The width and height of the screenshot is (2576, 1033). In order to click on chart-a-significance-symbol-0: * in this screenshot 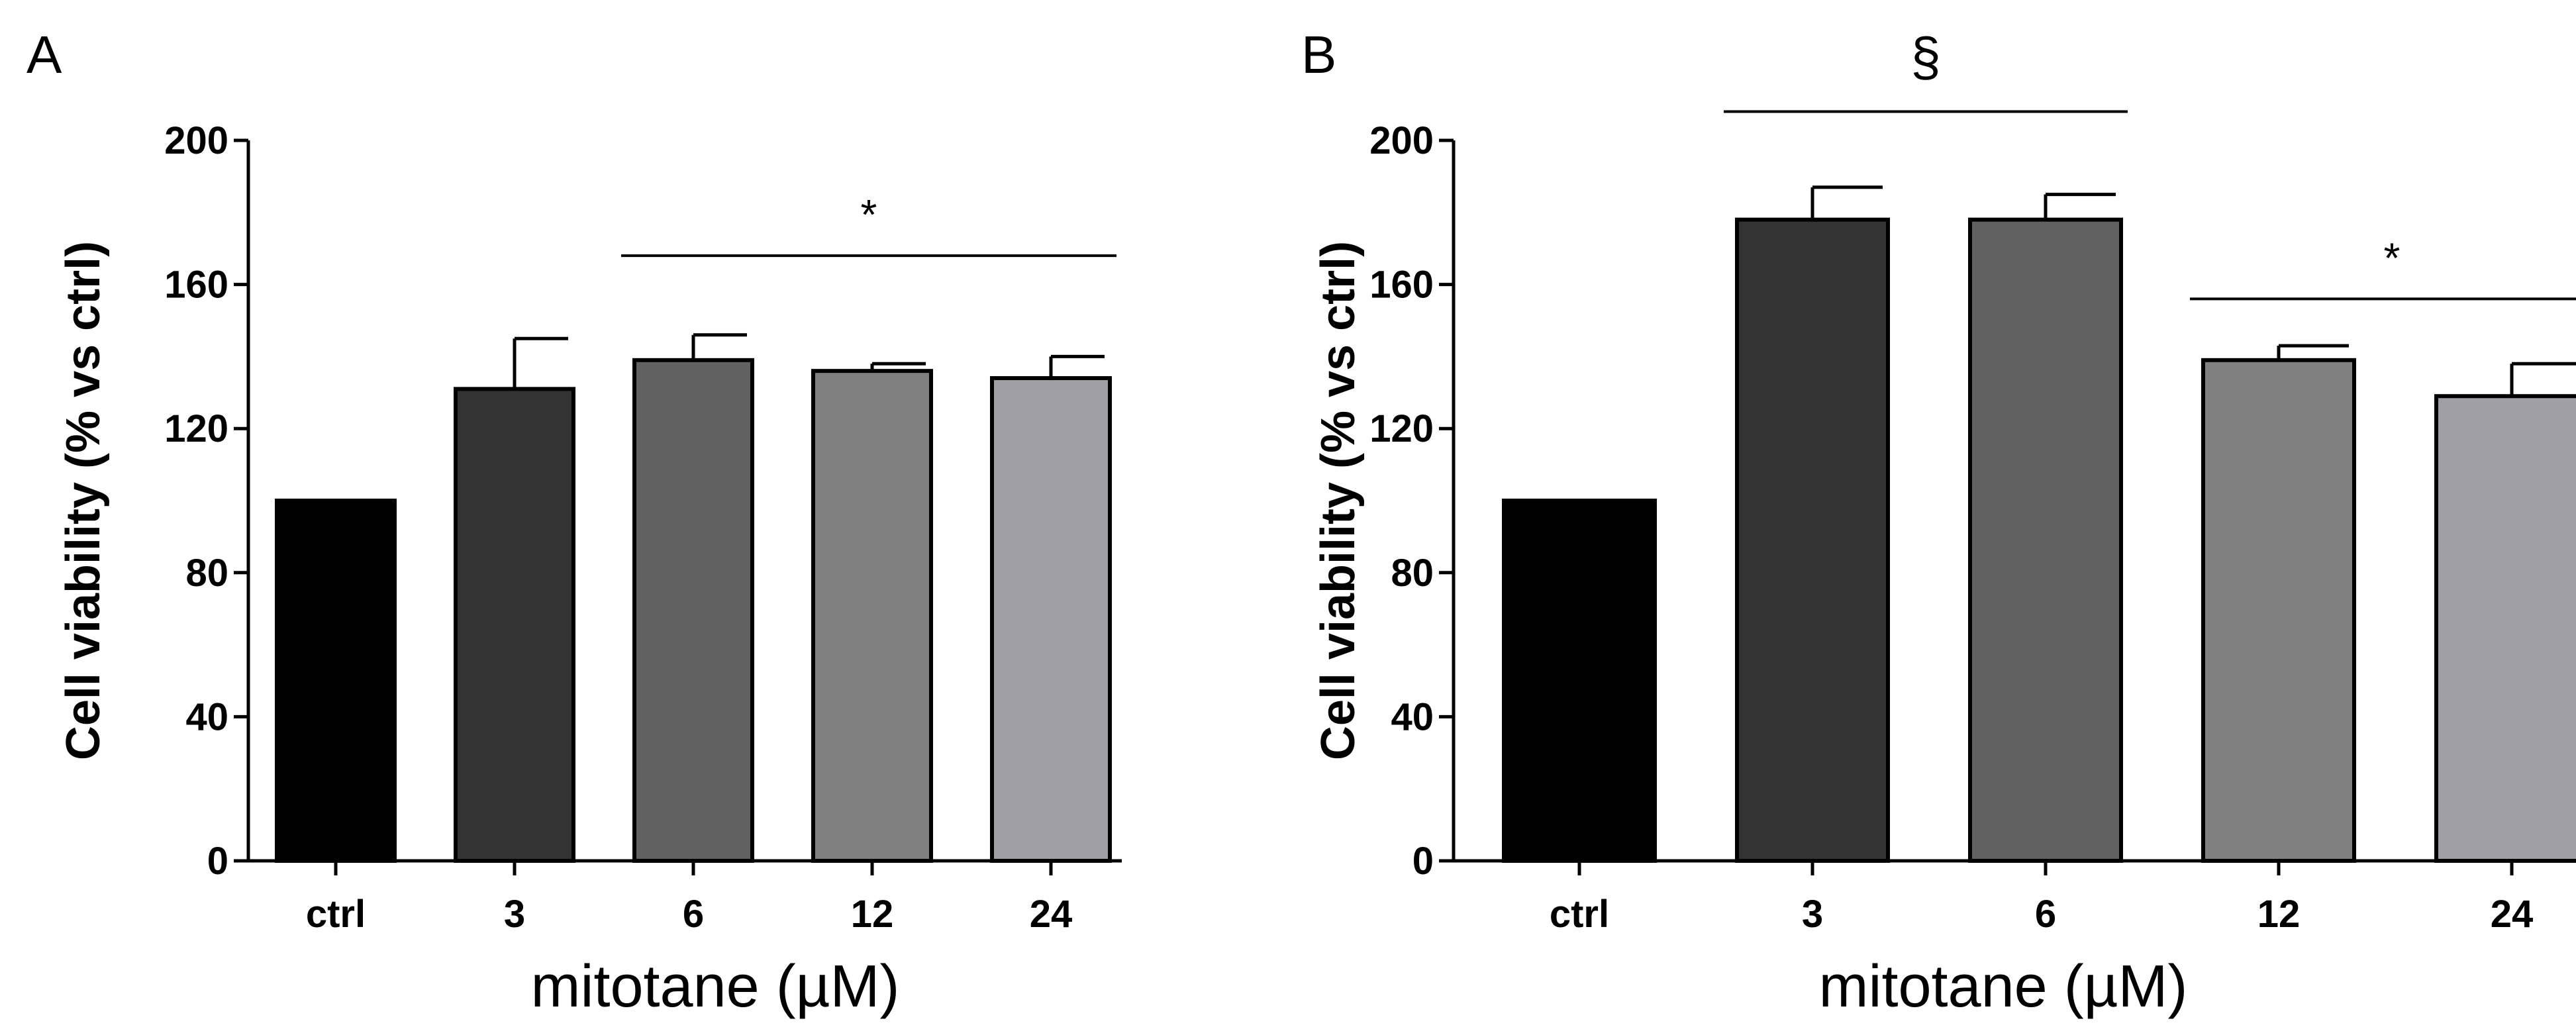, I will do `click(869, 214)`.